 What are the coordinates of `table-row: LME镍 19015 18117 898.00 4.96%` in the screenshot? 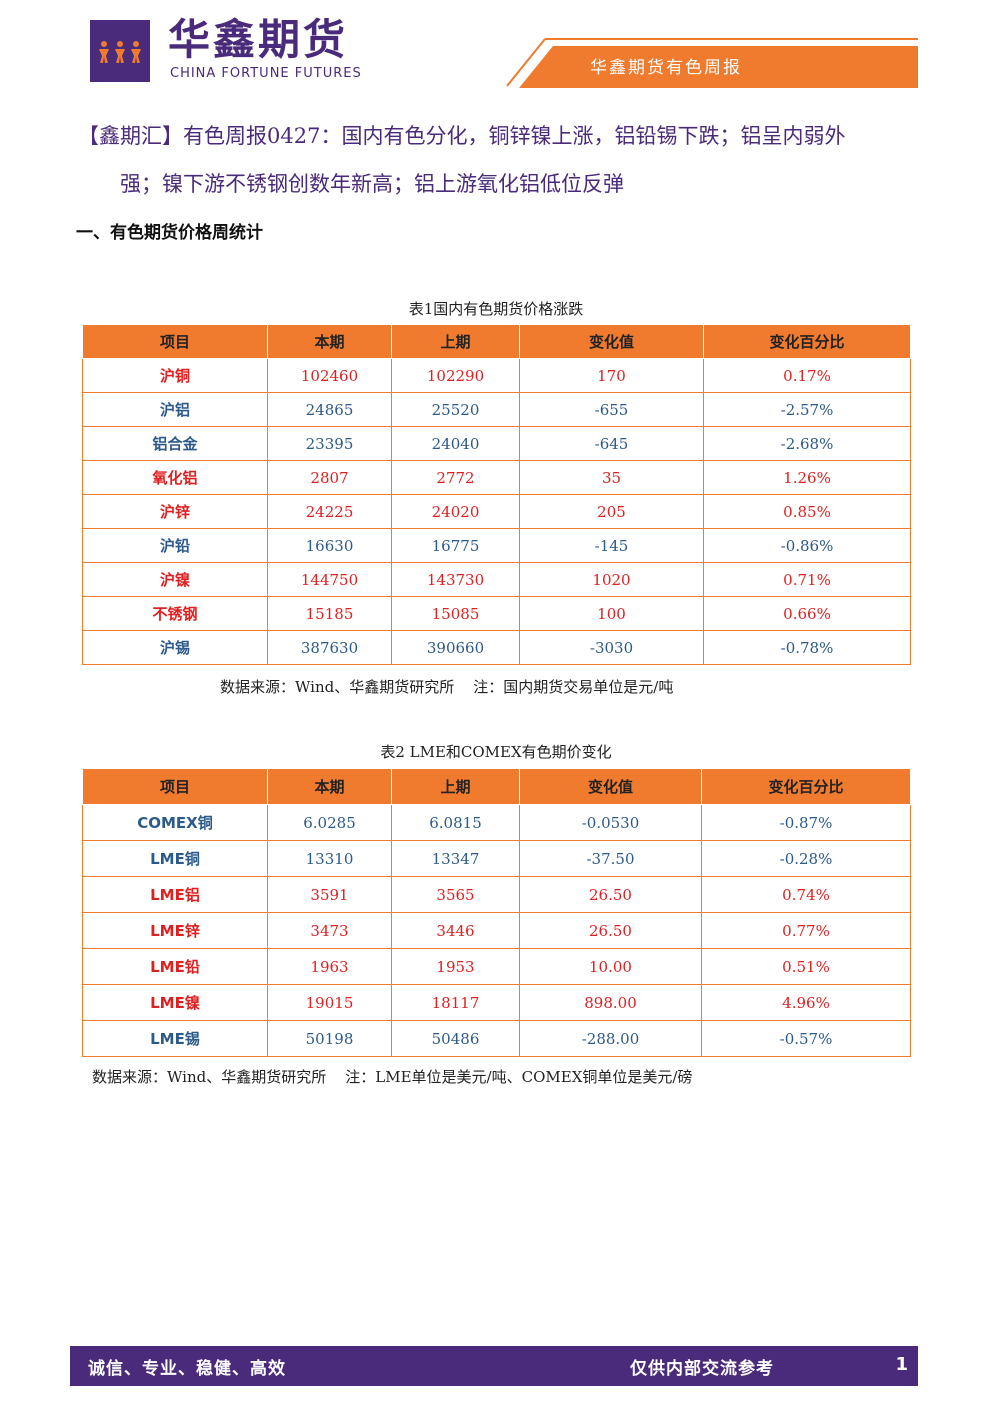 It's located at (496, 1002).